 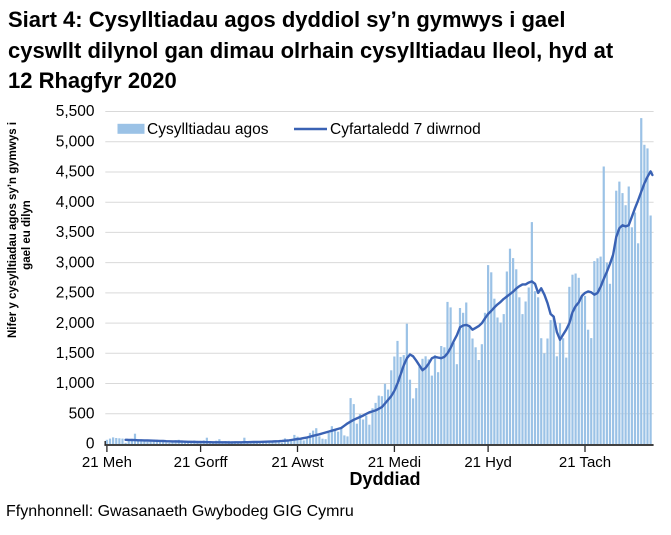 What do you see at coordinates (13, 230) in the screenshot?
I see `svg-text:Nifer y cysylltiadau agos sy’n: Nifer y cysylltiadau agos sy’n gymwys i` at bounding box center [13, 230].